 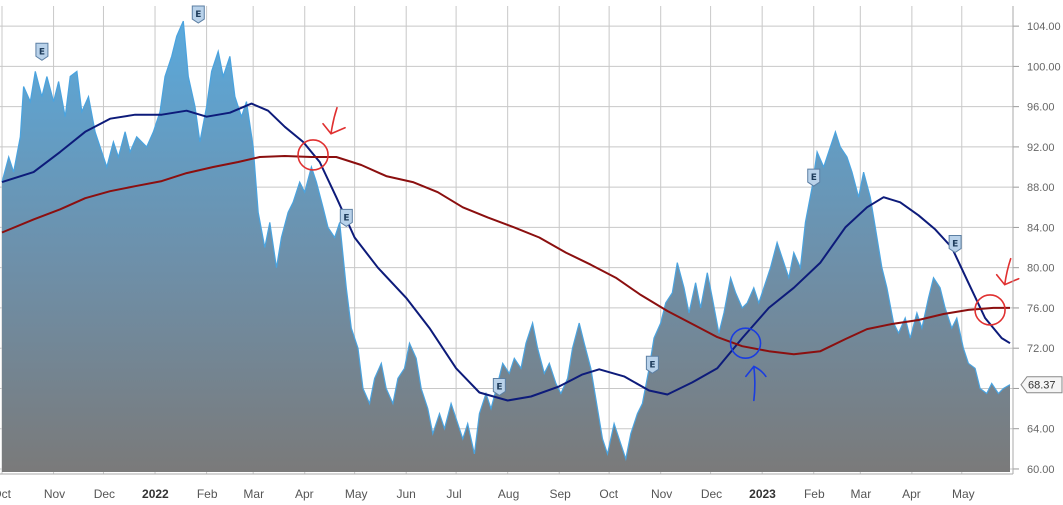 I want to click on y-tick-label: 84.00, so click(x=1041, y=228).